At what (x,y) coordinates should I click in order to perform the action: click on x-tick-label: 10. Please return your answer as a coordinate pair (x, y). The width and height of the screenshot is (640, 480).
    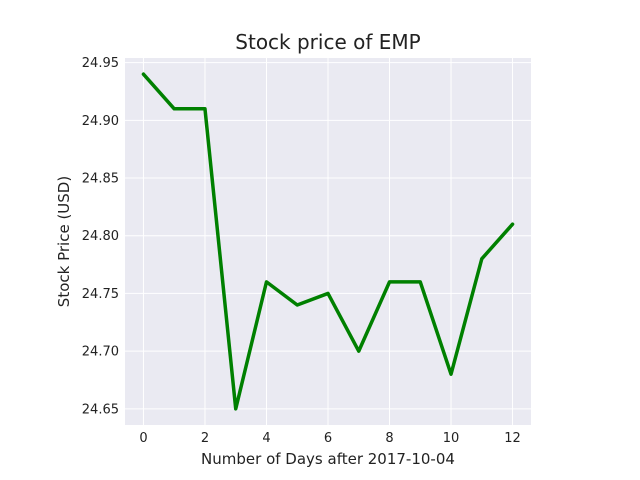
    Looking at the image, I should click on (451, 438).